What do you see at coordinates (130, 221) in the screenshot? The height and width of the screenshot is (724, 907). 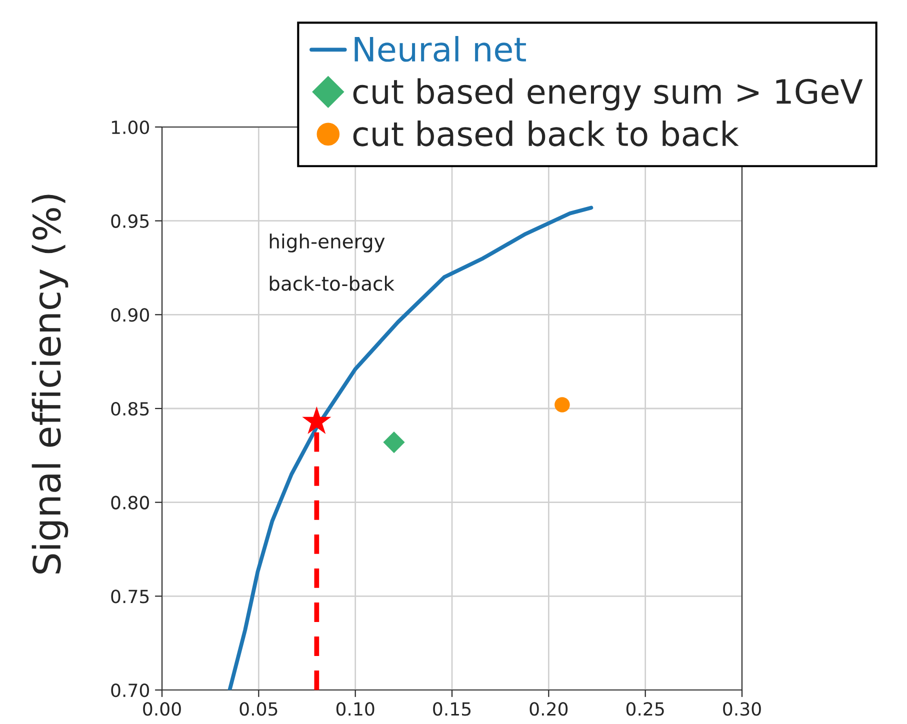 I see `y-tick-label: 0.95` at bounding box center [130, 221].